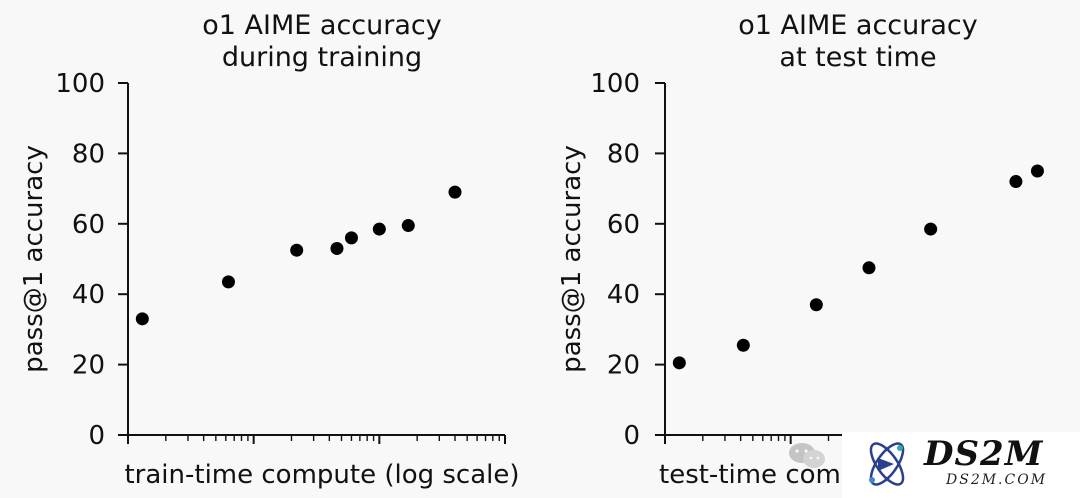 Image resolution: width=1080 pixels, height=498 pixels. Describe the element at coordinates (322, 57) in the screenshot. I see `chart1-title-line-2: during training` at that location.